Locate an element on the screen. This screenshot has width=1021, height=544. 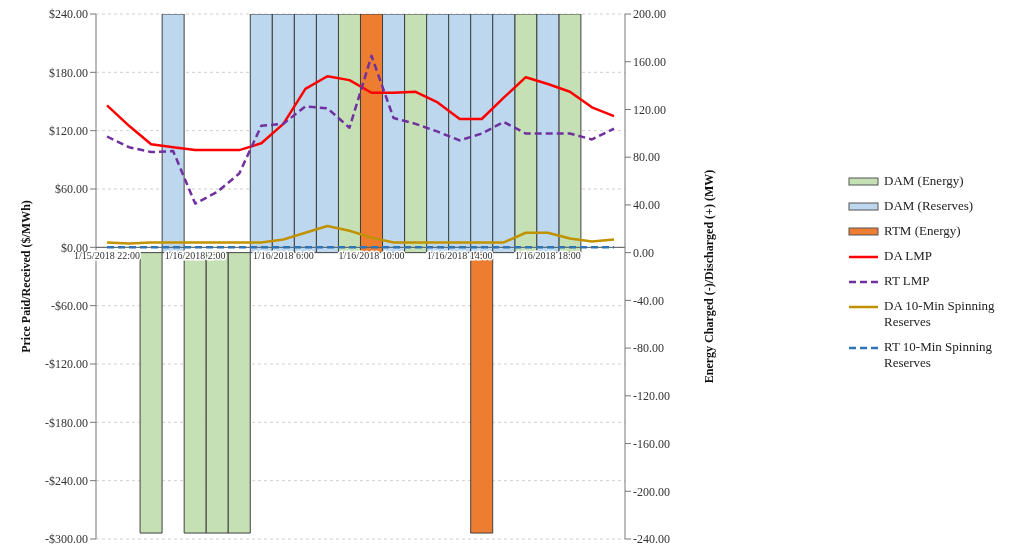
y2-tick-label: -80.00 is located at coordinates (648, 348).